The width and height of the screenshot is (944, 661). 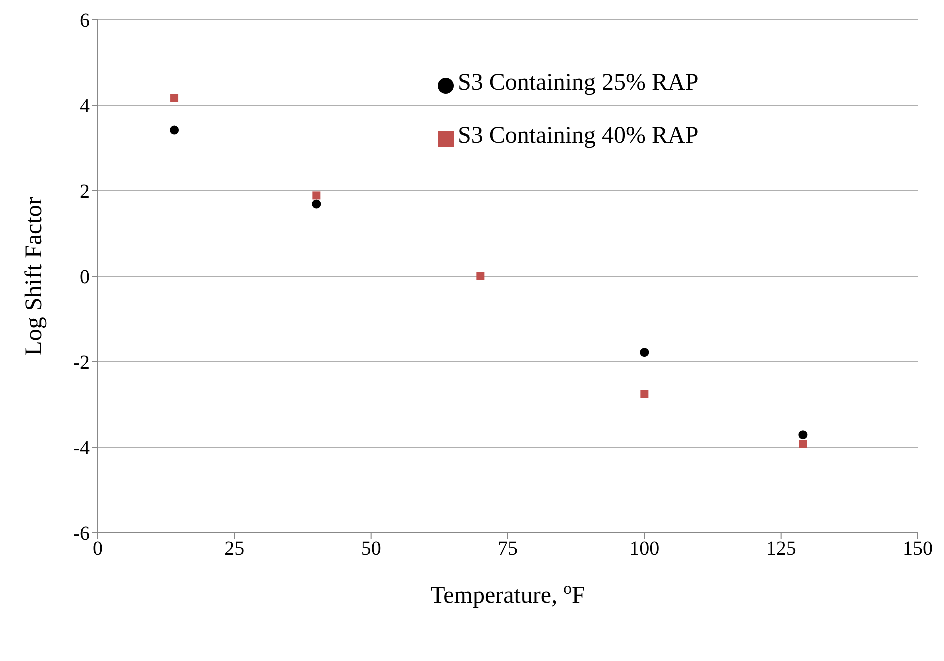 I want to click on x-tick-label: 150, so click(x=918, y=549).